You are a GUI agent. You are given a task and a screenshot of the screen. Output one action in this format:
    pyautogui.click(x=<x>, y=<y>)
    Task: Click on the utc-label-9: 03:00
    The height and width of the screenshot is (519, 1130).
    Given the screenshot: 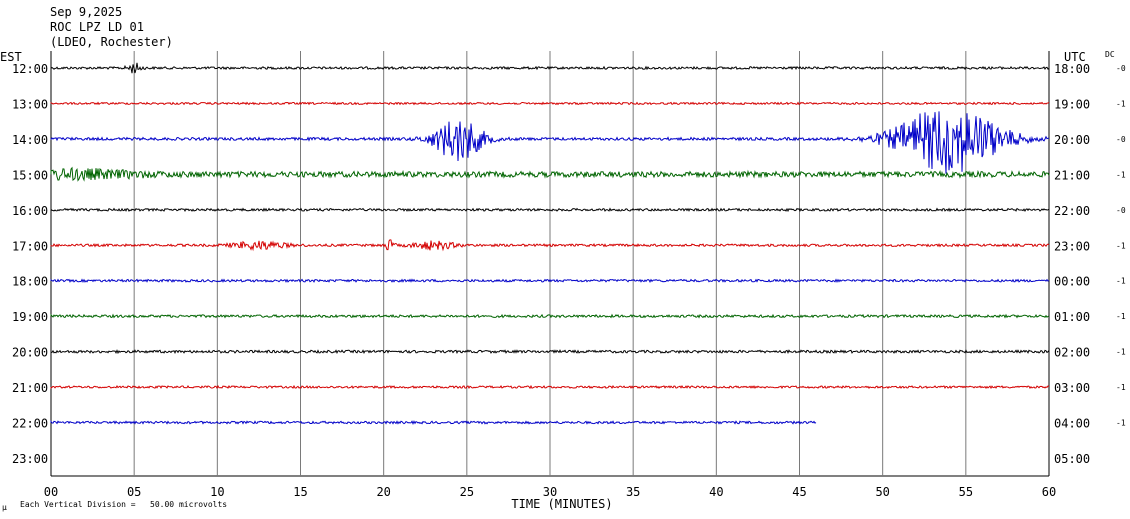 What is the action you would take?
    pyautogui.click(x=1072, y=388)
    